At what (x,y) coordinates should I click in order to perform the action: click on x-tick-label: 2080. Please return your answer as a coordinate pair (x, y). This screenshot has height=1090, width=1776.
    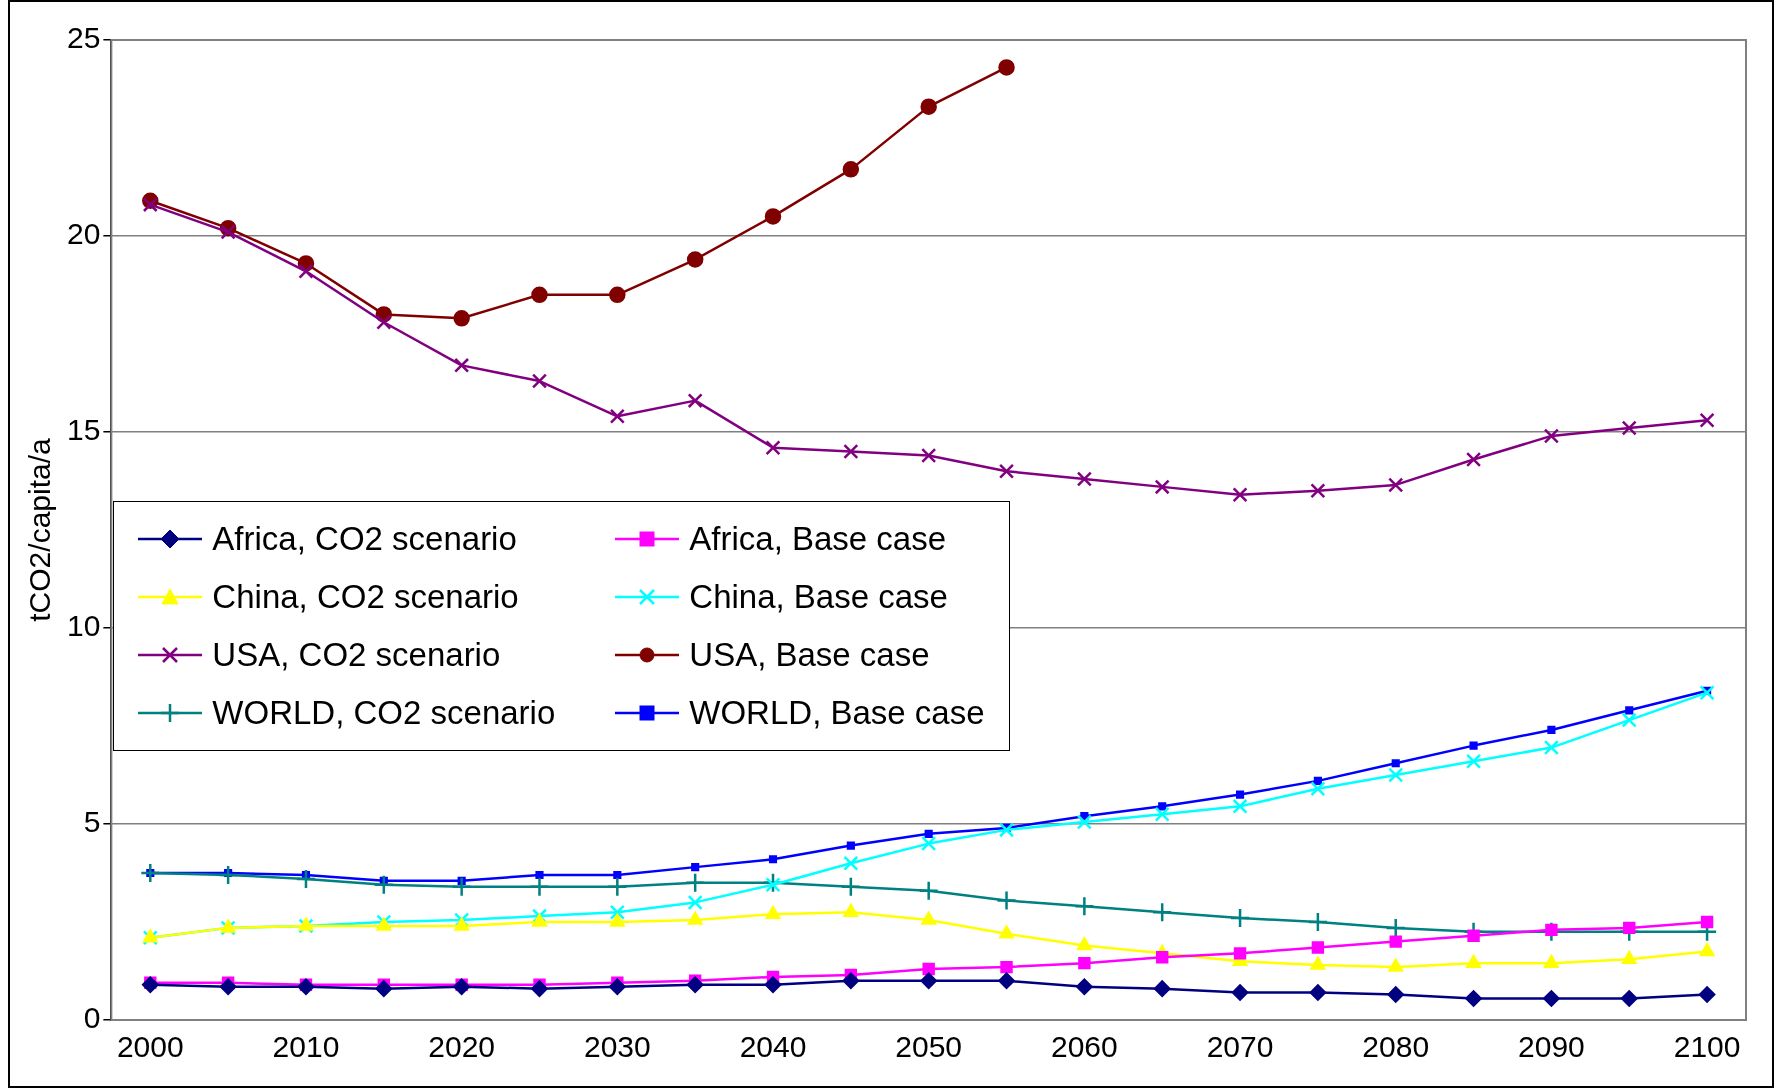
    Looking at the image, I should click on (1396, 1047).